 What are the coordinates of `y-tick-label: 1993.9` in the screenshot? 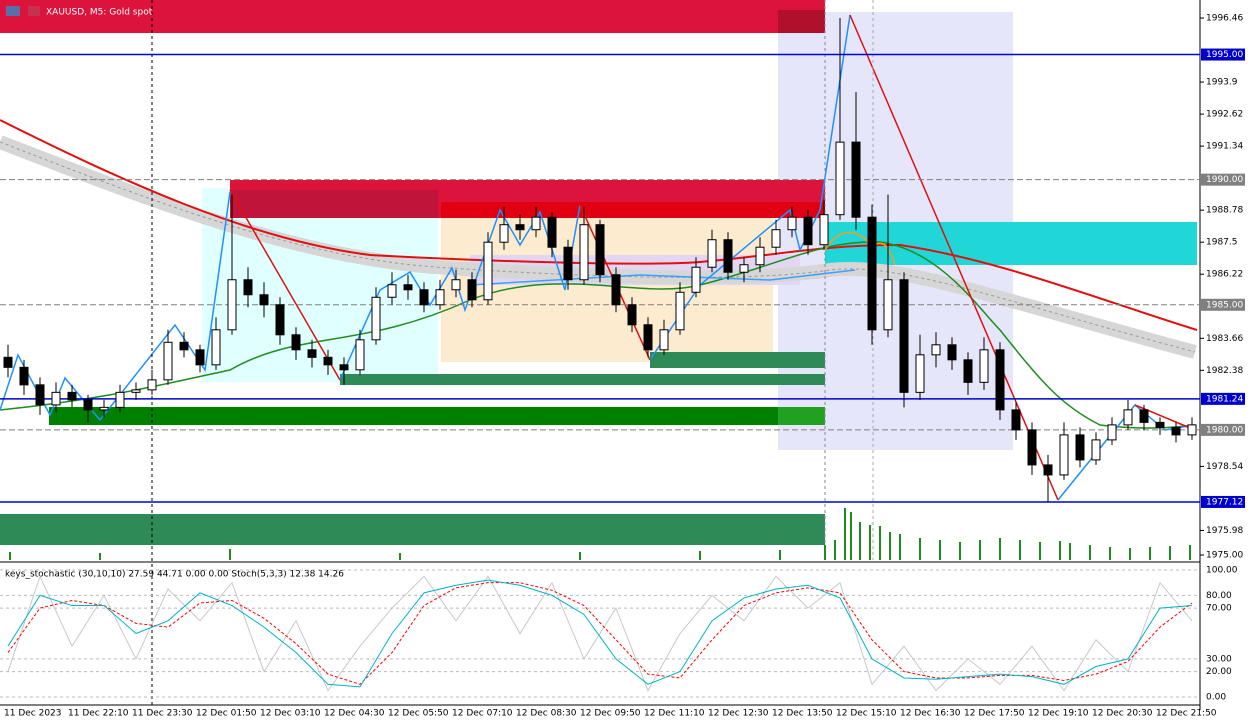 It's located at (1222, 83).